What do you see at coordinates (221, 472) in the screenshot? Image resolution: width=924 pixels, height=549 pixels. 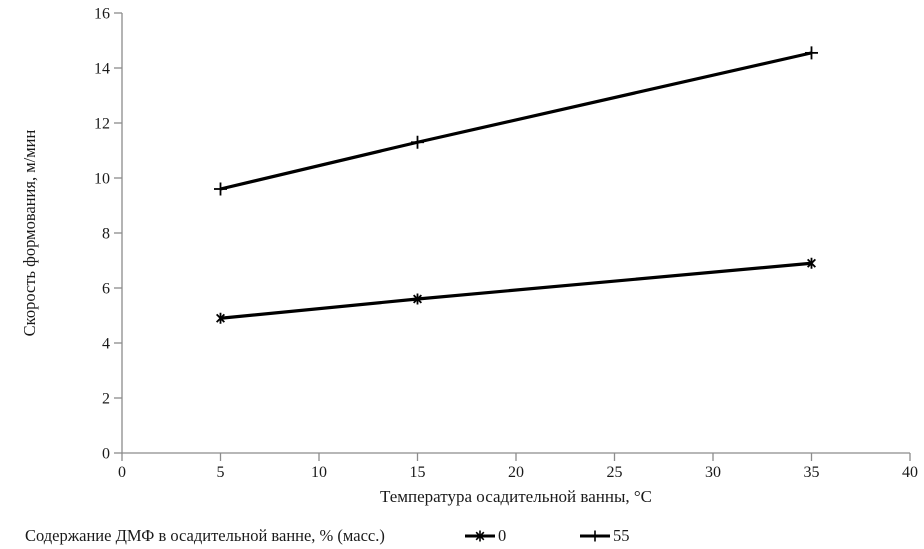 I see `x-tick-label: 5` at bounding box center [221, 472].